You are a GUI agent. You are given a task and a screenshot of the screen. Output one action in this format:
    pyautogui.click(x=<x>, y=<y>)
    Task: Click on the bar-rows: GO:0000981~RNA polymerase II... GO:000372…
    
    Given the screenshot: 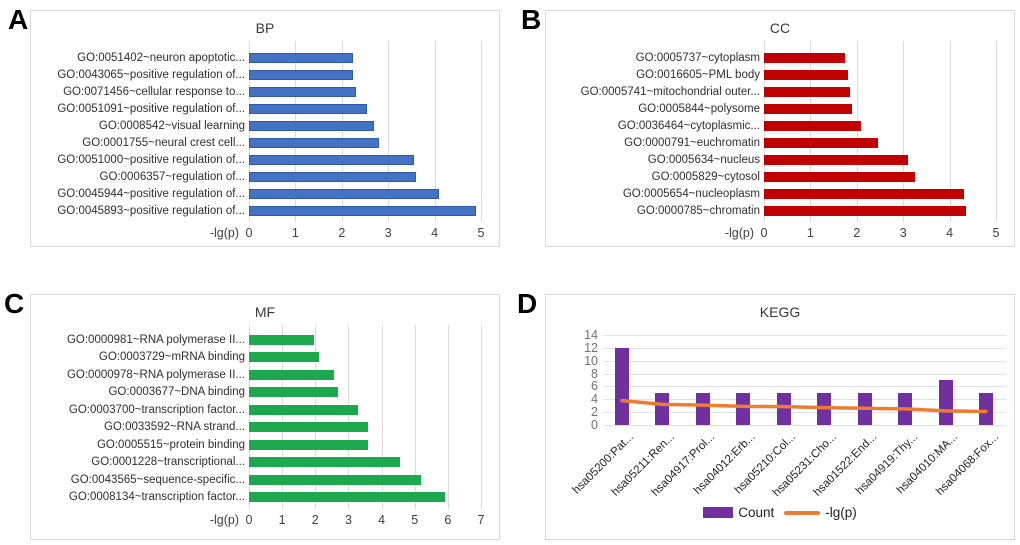 What is the action you would take?
    pyautogui.click(x=265, y=418)
    